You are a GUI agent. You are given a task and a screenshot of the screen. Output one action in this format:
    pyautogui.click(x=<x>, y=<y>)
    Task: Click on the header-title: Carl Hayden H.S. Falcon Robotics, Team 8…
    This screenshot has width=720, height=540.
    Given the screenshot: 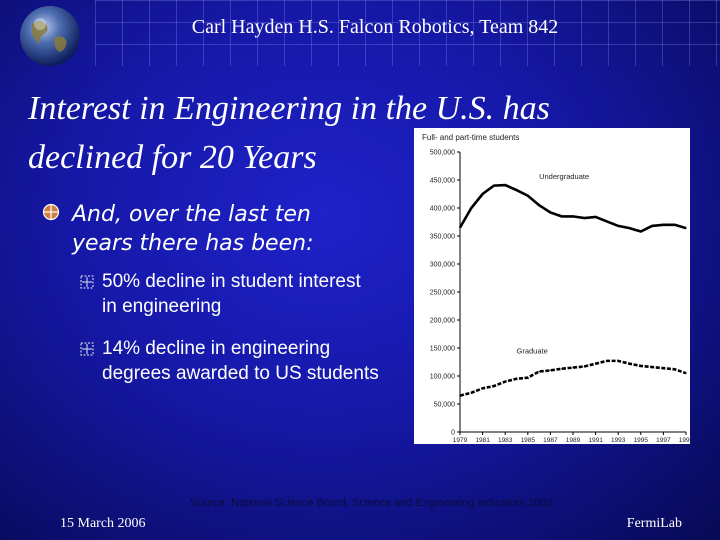 What is the action you would take?
    pyautogui.click(x=375, y=27)
    